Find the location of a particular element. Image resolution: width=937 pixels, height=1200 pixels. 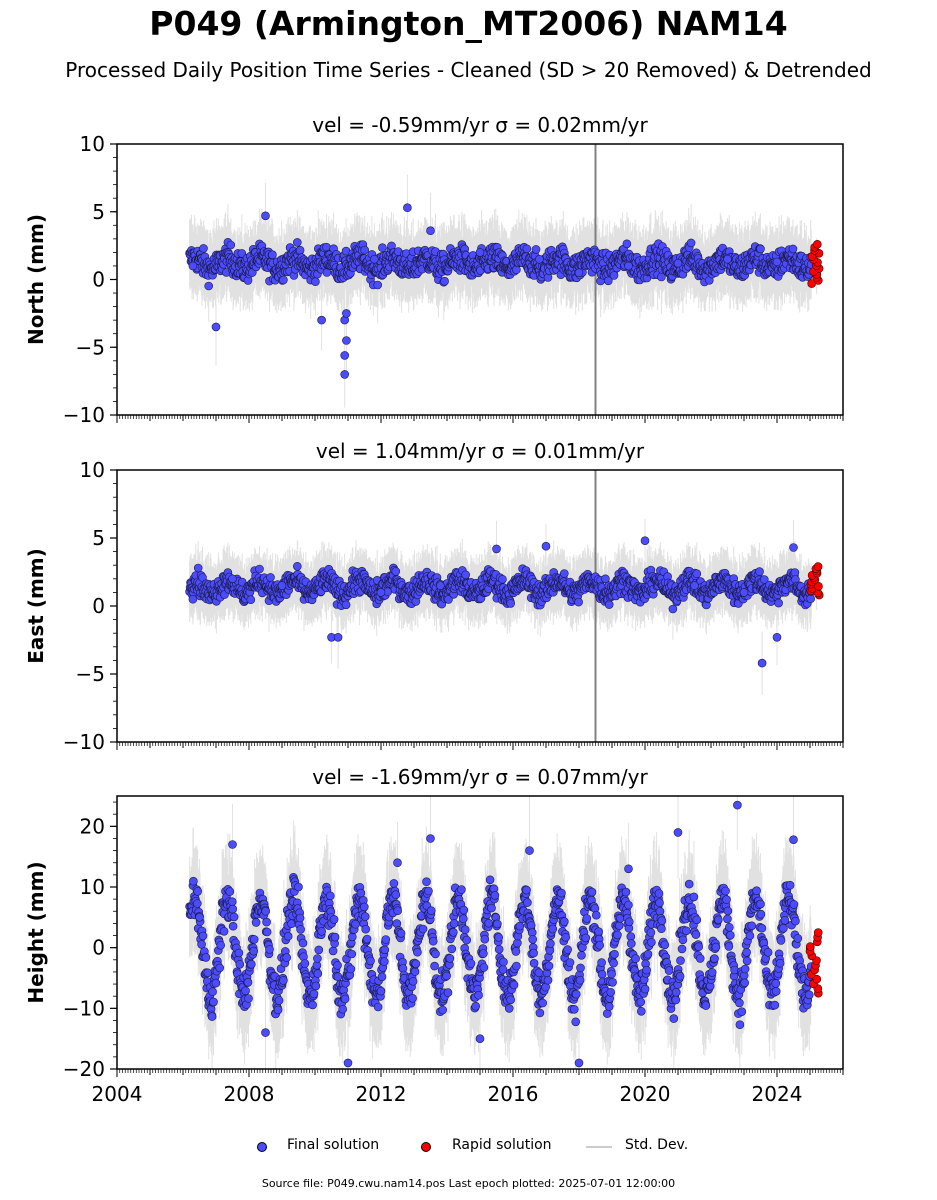

x-tick-label: 2008 is located at coordinates (249, 1094).